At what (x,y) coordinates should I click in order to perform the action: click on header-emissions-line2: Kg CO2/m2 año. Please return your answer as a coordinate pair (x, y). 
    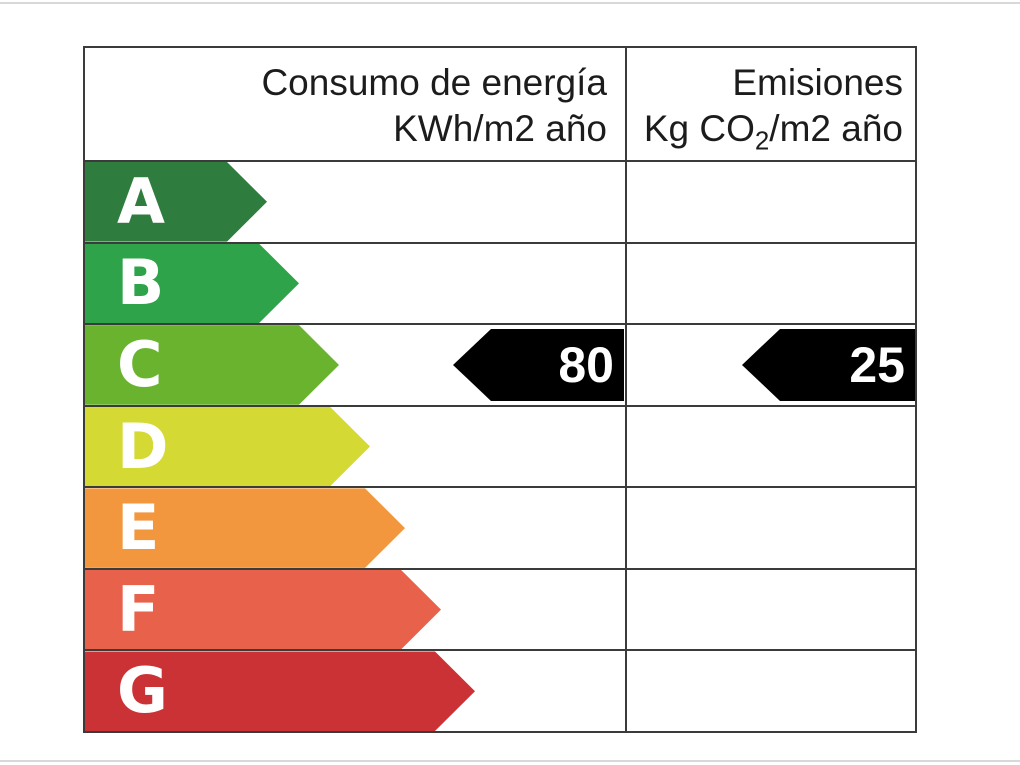
    Looking at the image, I should click on (773, 132).